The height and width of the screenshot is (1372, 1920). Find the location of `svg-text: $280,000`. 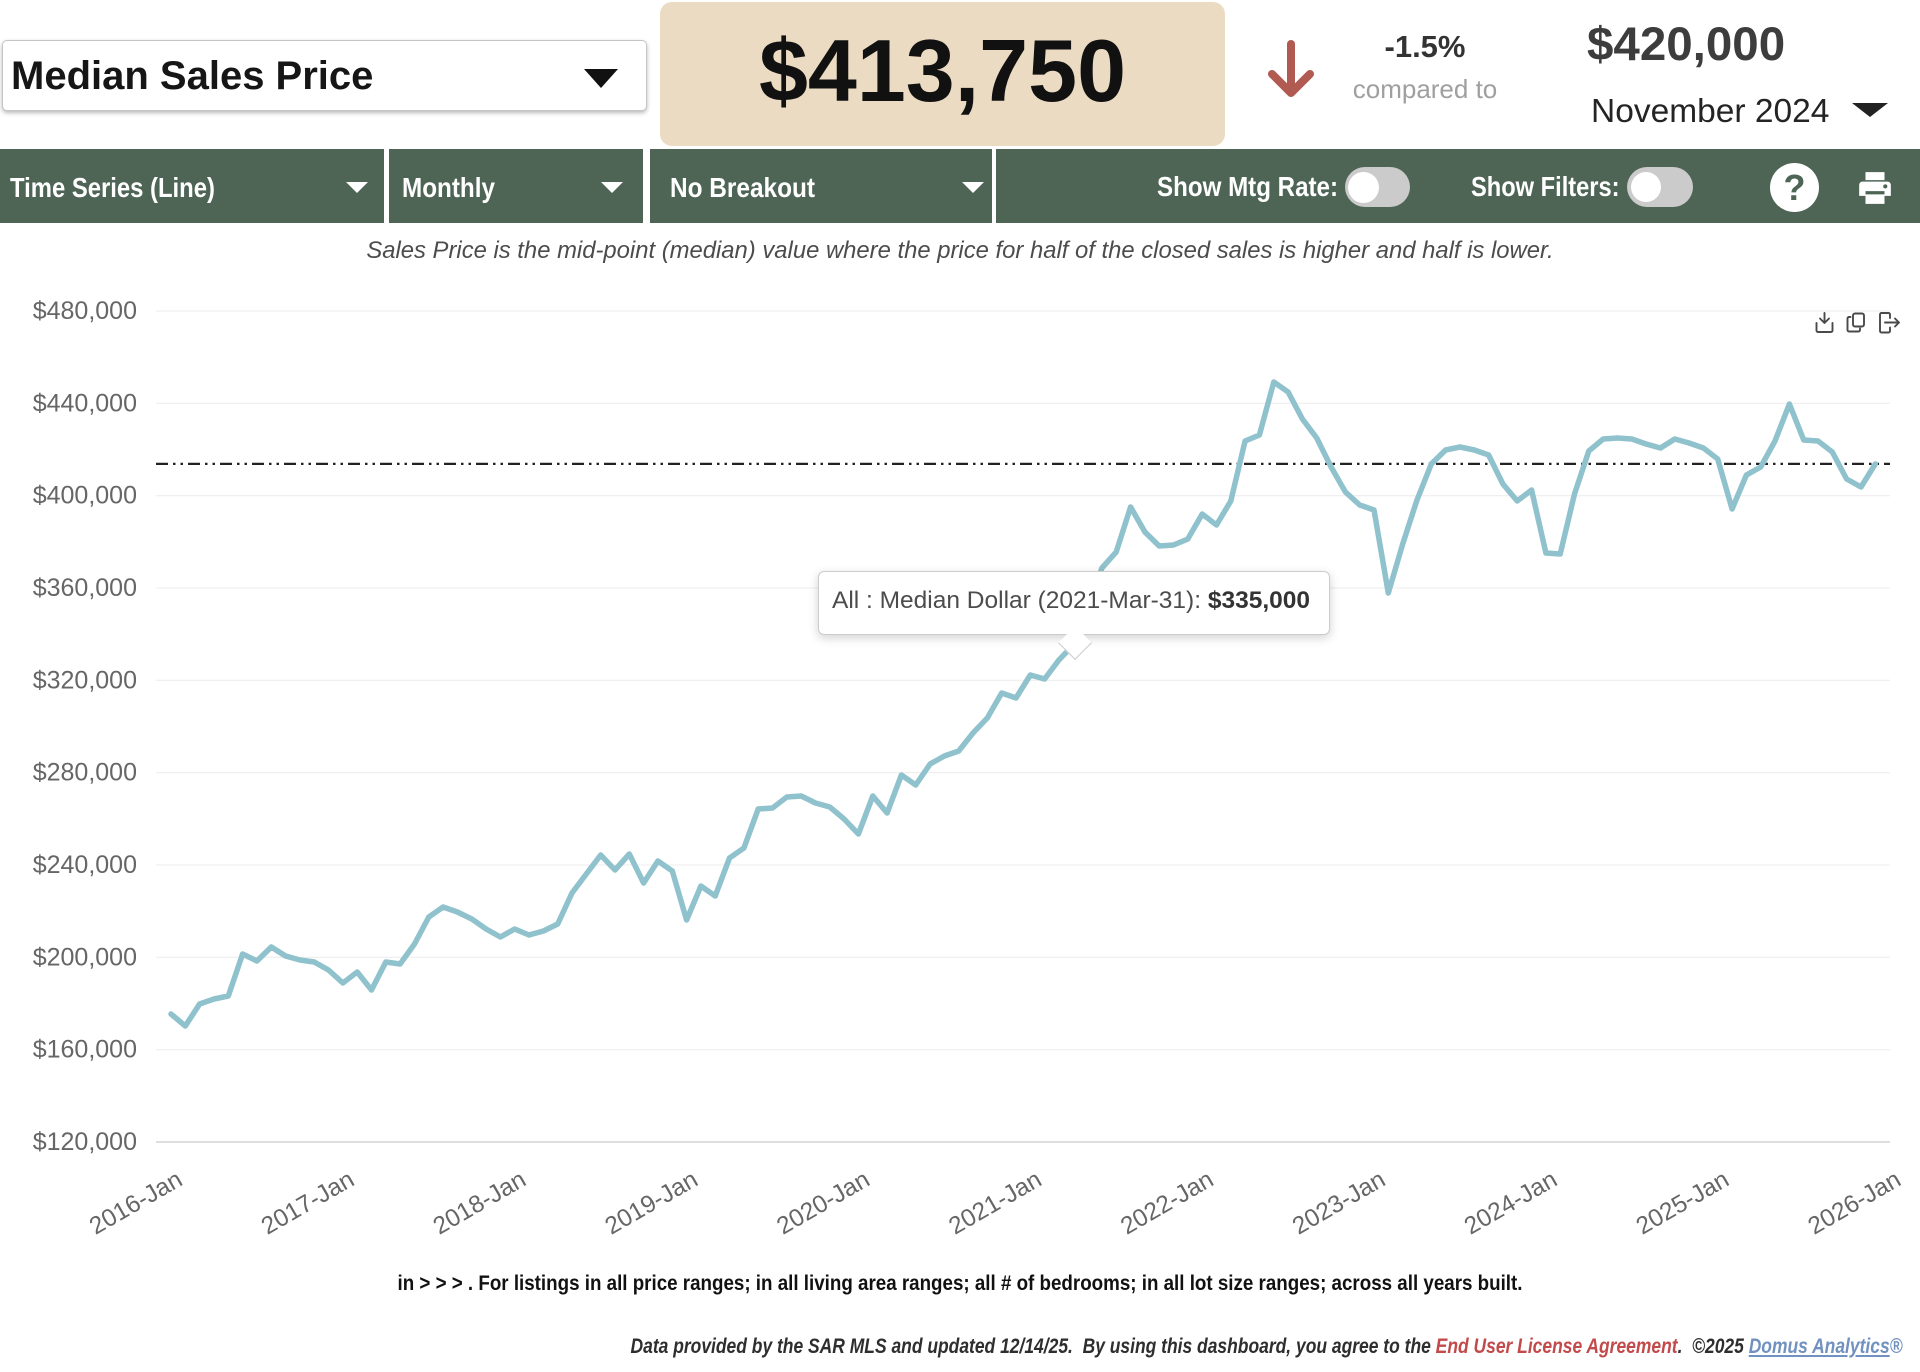

svg-text: $280,000 is located at coordinates (85, 773).